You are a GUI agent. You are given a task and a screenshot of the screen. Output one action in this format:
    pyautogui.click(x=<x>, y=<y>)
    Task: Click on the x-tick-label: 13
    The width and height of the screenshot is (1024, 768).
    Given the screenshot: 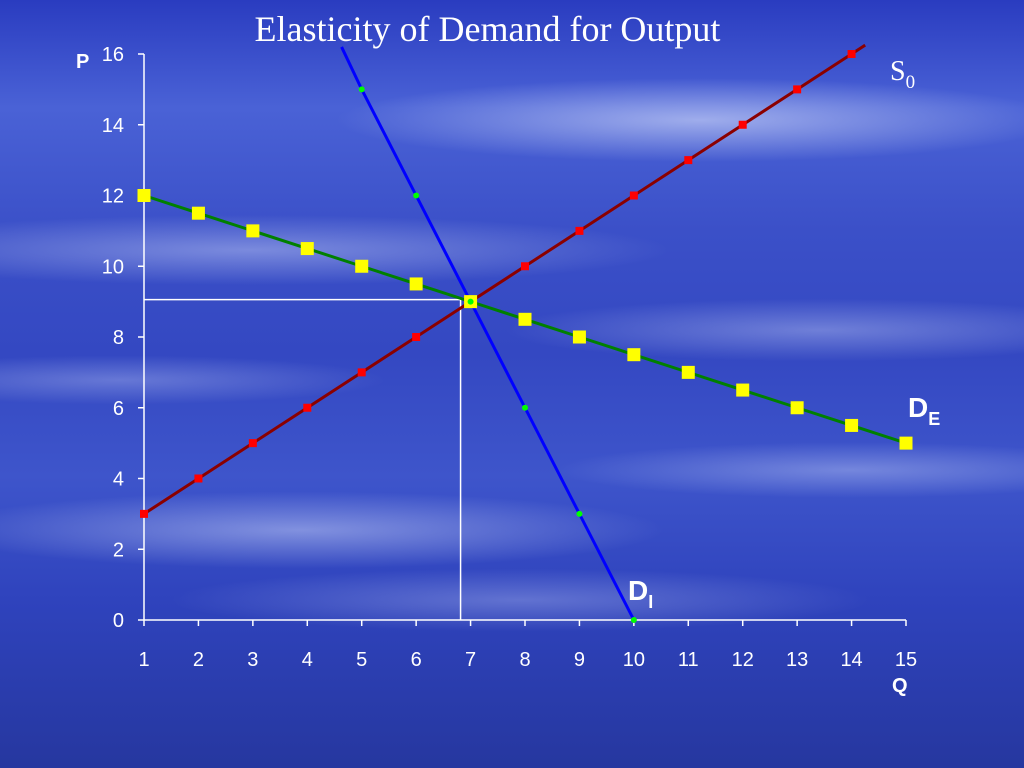 What is the action you would take?
    pyautogui.click(x=797, y=660)
    